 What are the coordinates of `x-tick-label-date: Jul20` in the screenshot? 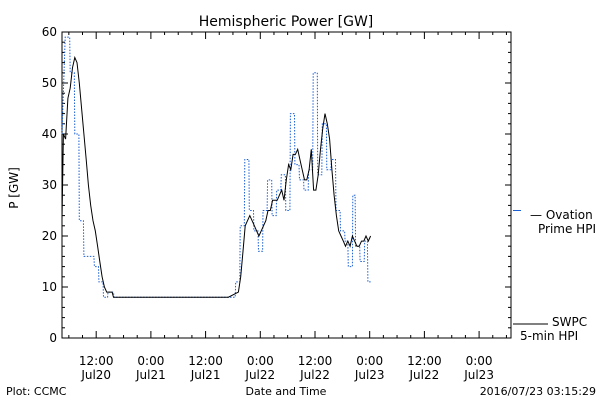 It's located at (95, 375).